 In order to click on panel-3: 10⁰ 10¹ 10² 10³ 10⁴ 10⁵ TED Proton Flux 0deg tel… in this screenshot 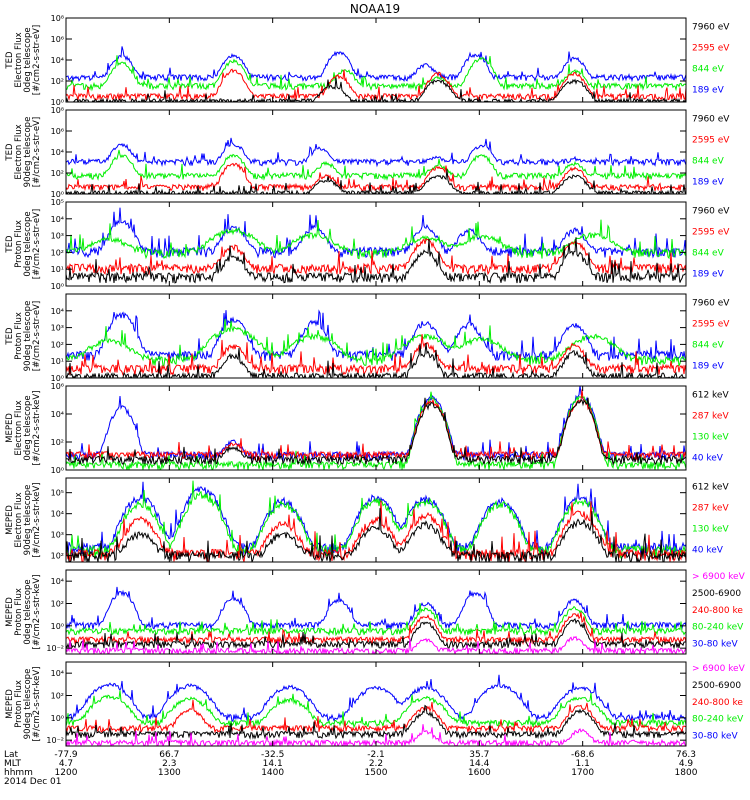, I will do `click(367, 244)`.